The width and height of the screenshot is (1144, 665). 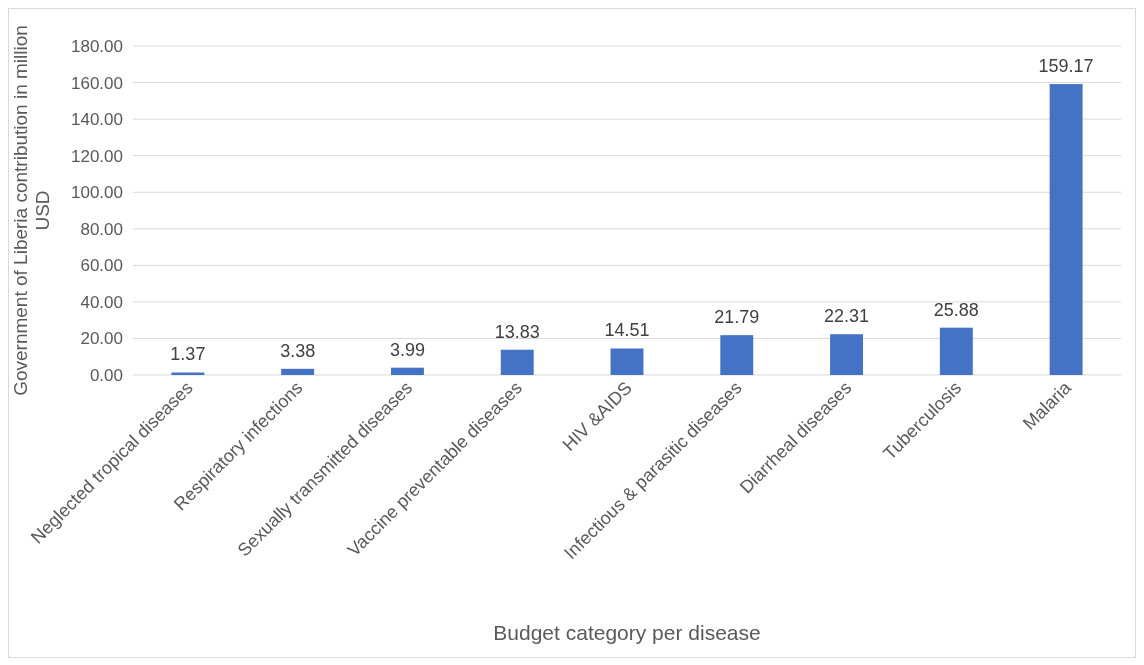 What do you see at coordinates (97, 120) in the screenshot?
I see `y-tick-label: 140.00` at bounding box center [97, 120].